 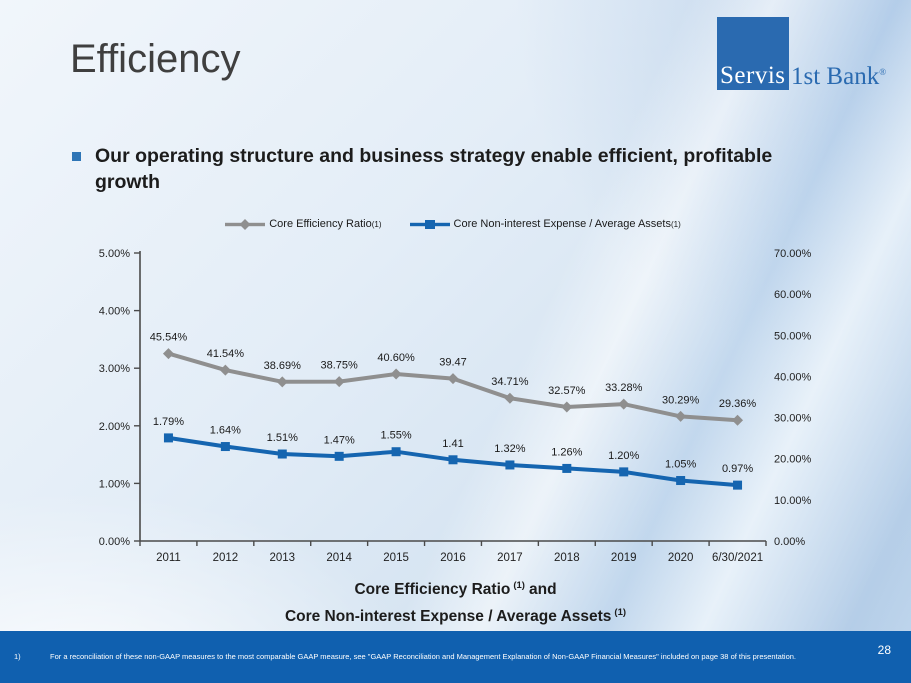 I want to click on left-axis-tick-label: 3.00%, so click(x=114, y=369).